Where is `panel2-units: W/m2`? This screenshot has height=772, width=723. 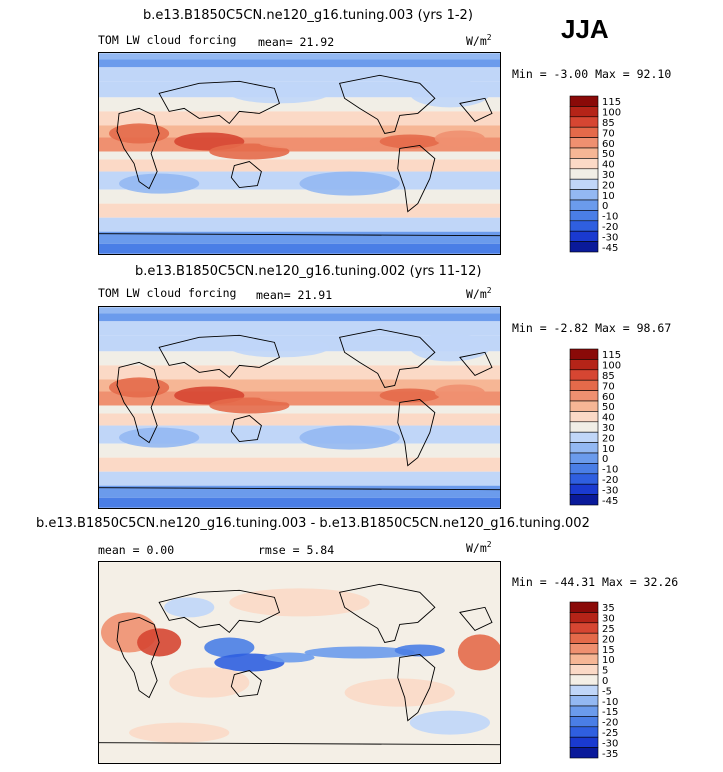
panel2-units: W/m2 is located at coordinates (479, 293).